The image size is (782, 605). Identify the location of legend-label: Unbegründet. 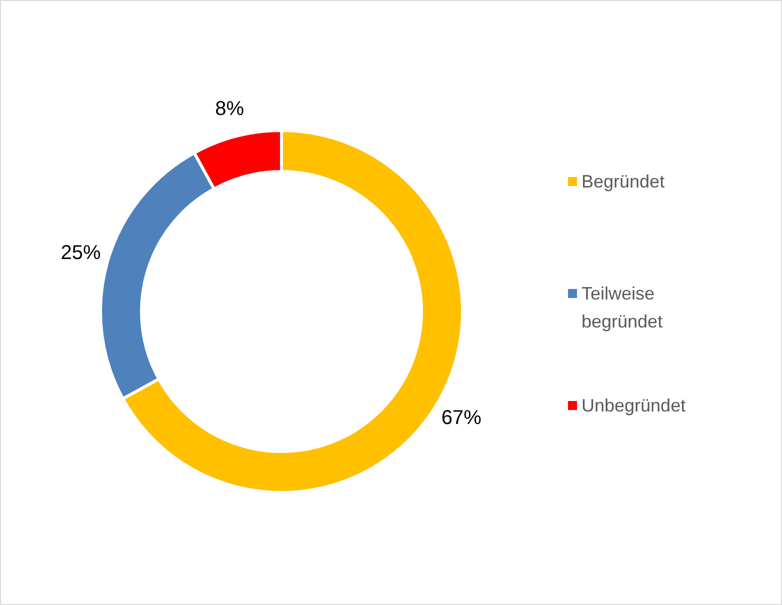
(634, 406).